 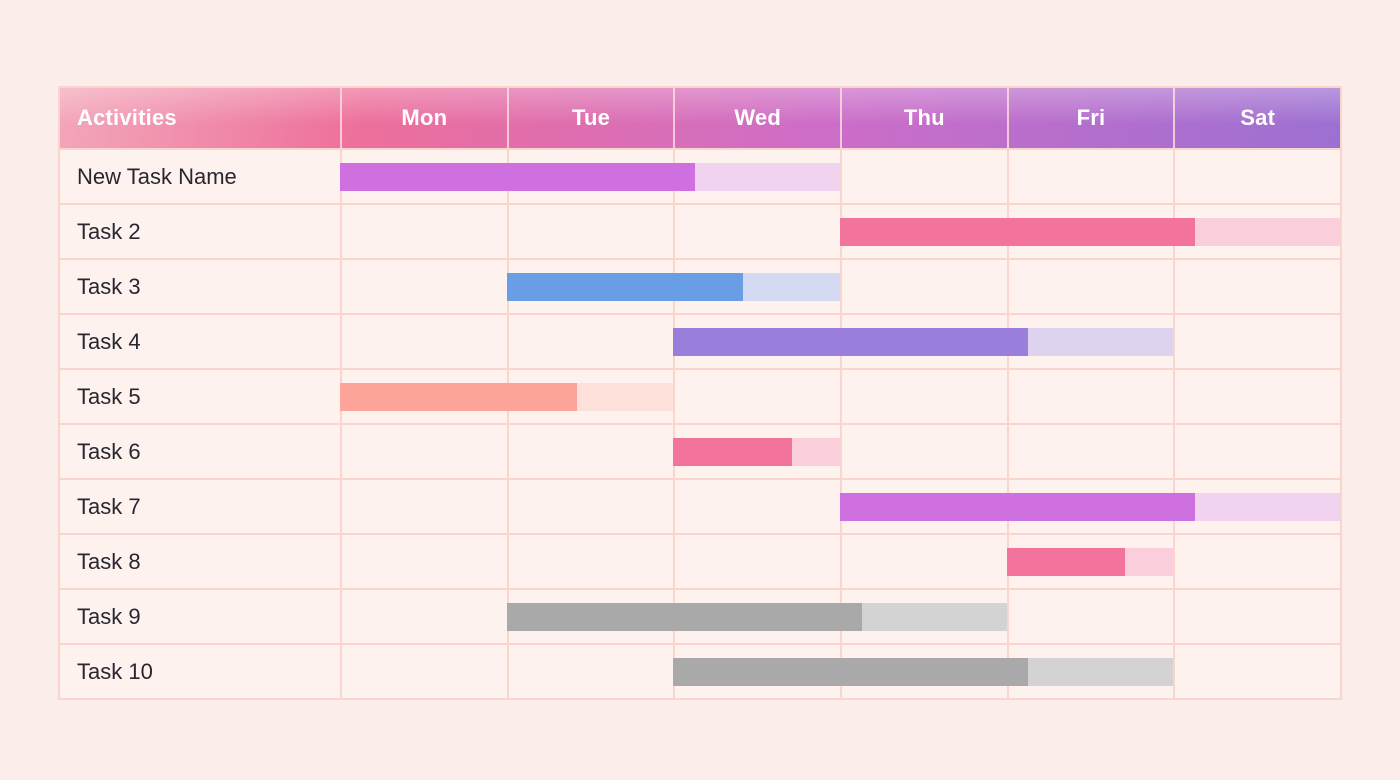 What do you see at coordinates (1090, 118) in the screenshot?
I see `column-header-fri: Fri` at bounding box center [1090, 118].